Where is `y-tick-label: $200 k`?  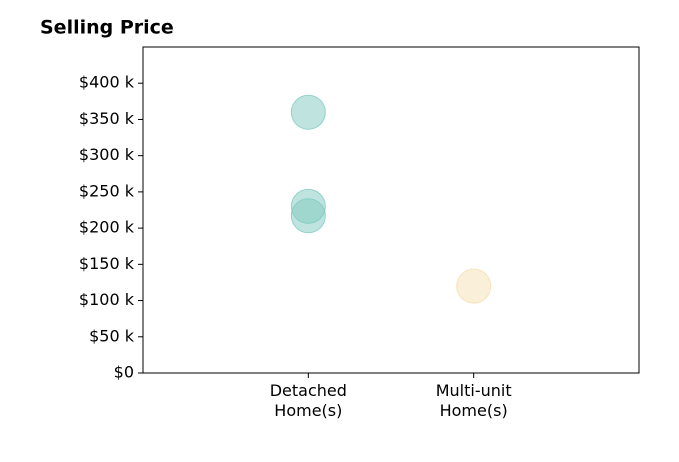
y-tick-label: $200 k is located at coordinates (107, 227).